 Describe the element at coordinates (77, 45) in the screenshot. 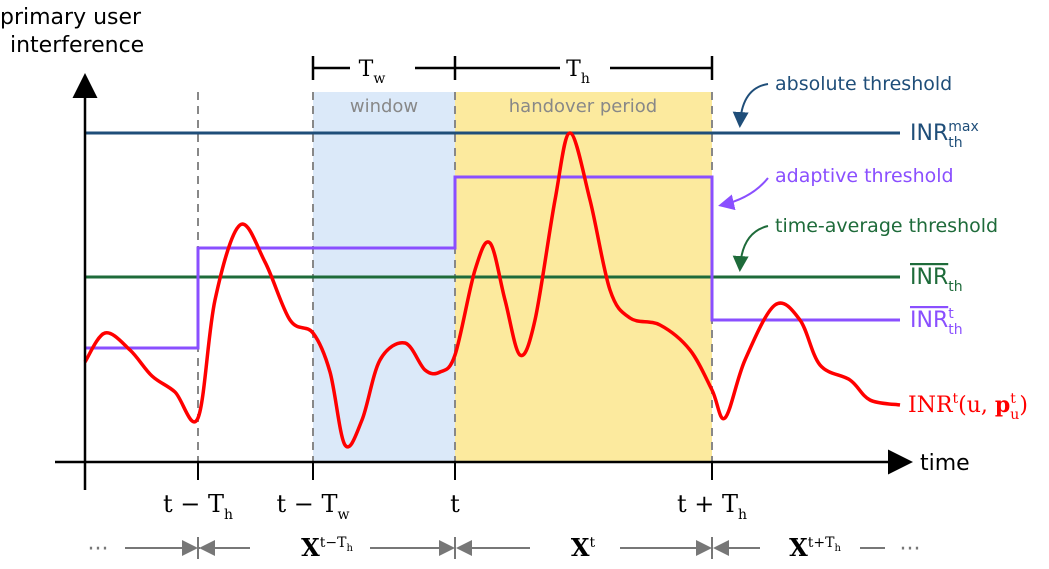

I see `y-axis-label: interference` at that location.